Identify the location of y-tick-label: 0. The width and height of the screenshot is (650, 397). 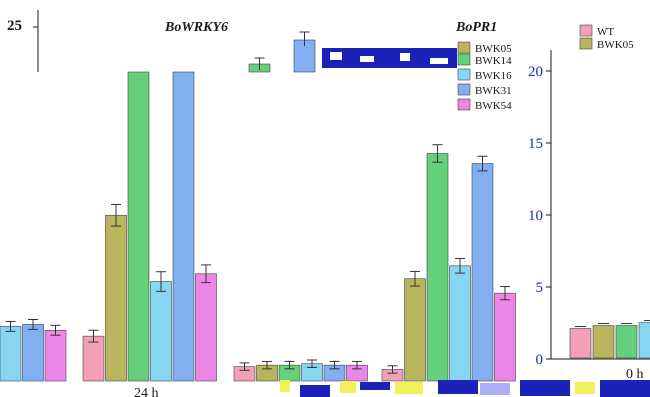
(540, 360).